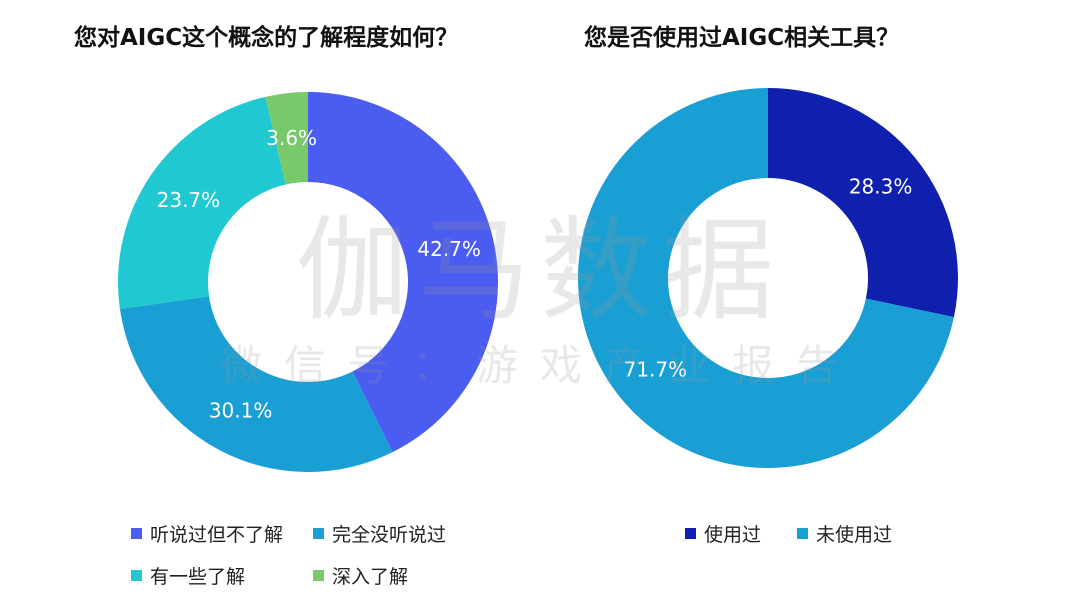  Describe the element at coordinates (217, 535) in the screenshot. I see `legend-label: 听说过但不了解` at that location.